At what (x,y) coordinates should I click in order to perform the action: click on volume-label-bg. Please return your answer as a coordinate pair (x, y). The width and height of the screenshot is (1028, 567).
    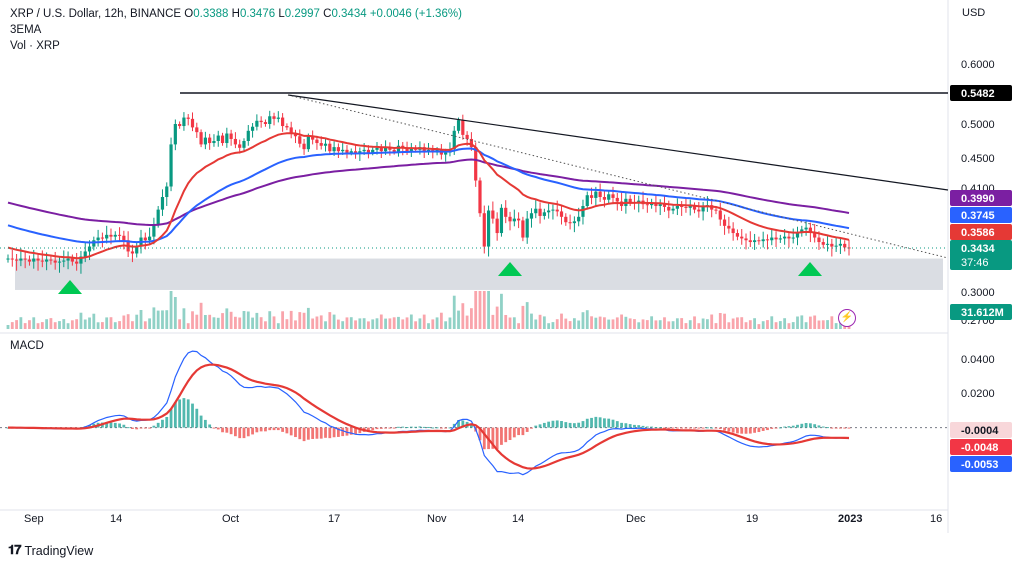
    Looking at the image, I should click on (981, 312).